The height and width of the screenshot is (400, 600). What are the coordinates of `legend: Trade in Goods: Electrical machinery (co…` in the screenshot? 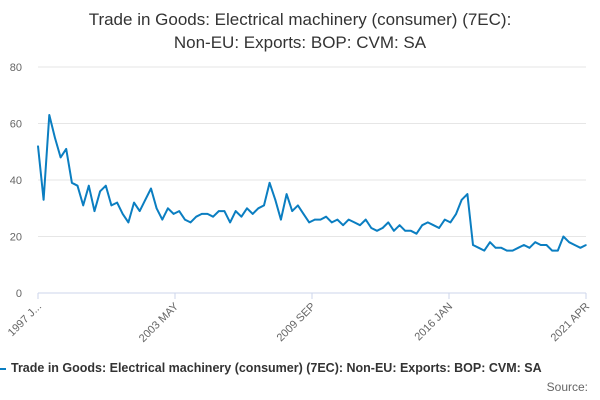 It's located at (300, 369).